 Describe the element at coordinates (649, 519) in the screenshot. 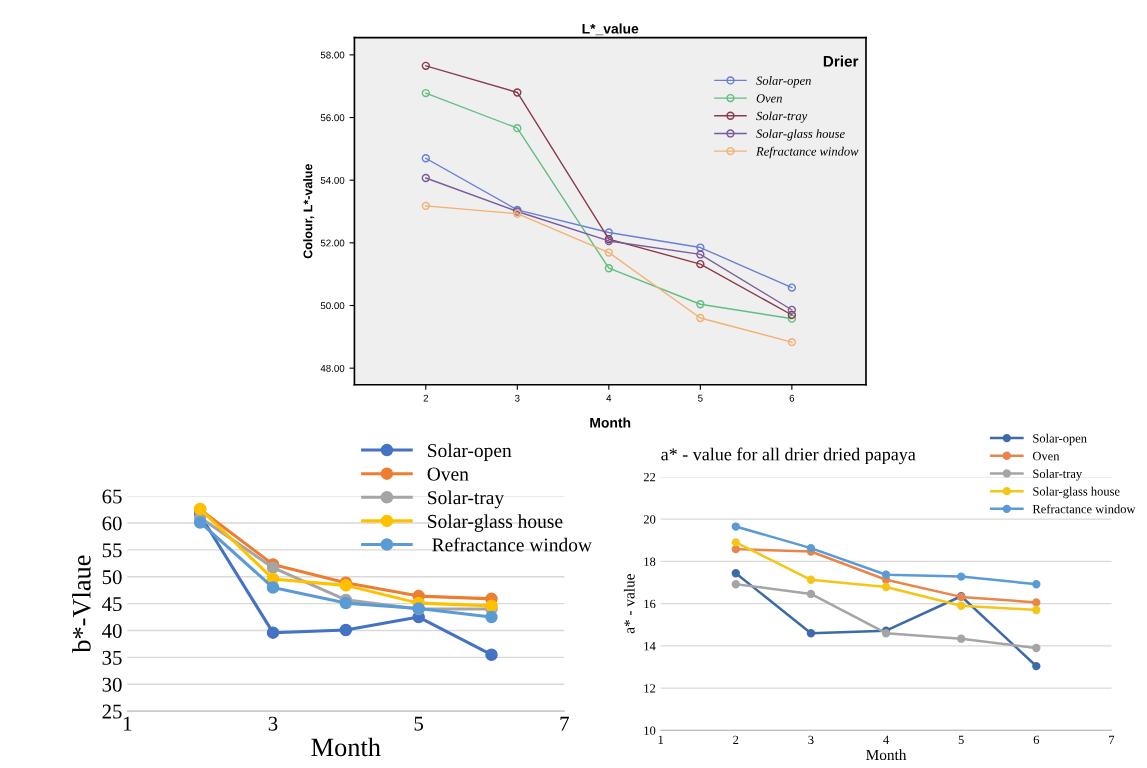

I see `y-tick-label: 20` at that location.